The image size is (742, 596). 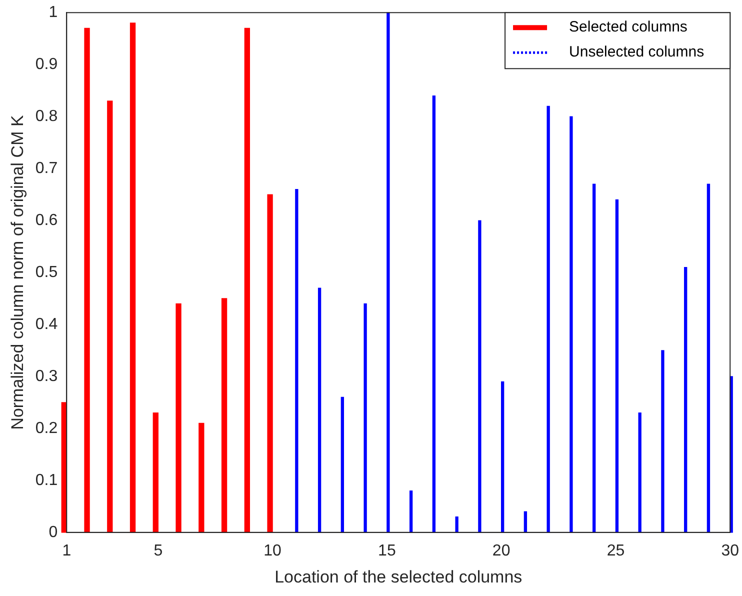 I want to click on x-tick-label: 15, so click(x=387, y=551).